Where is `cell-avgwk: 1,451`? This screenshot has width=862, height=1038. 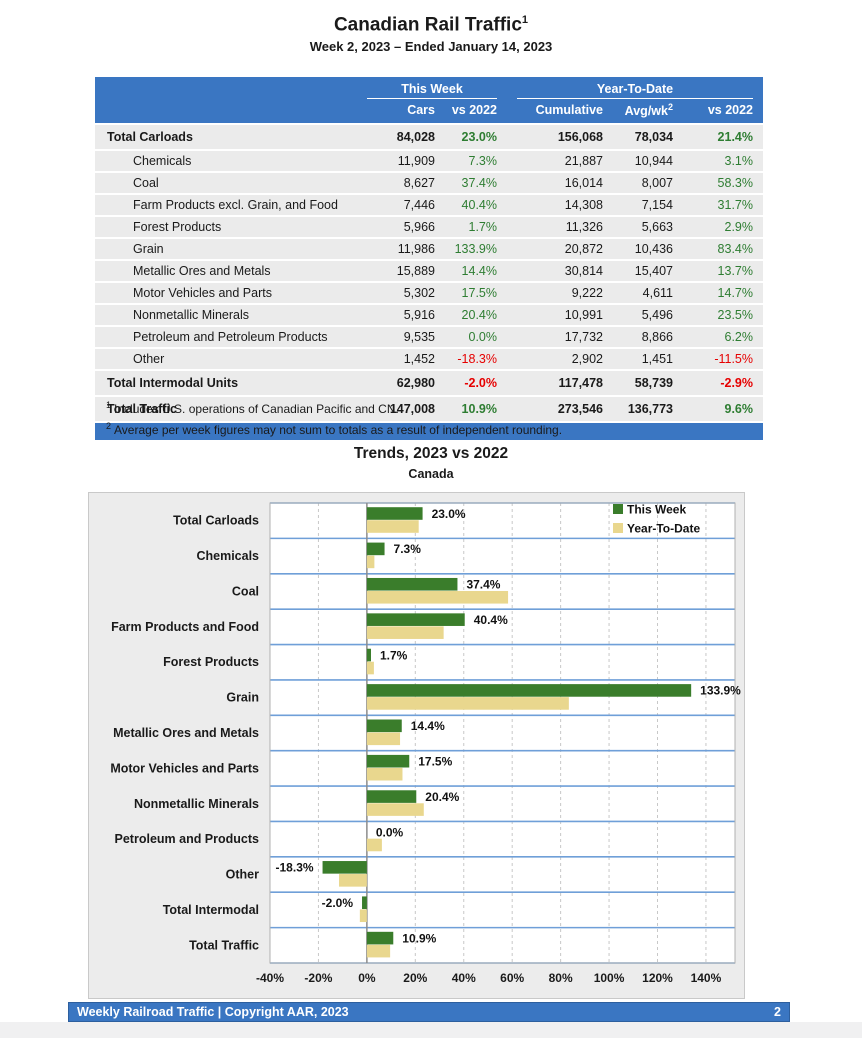
cell-avgwk: 1,451 is located at coordinates (657, 359).